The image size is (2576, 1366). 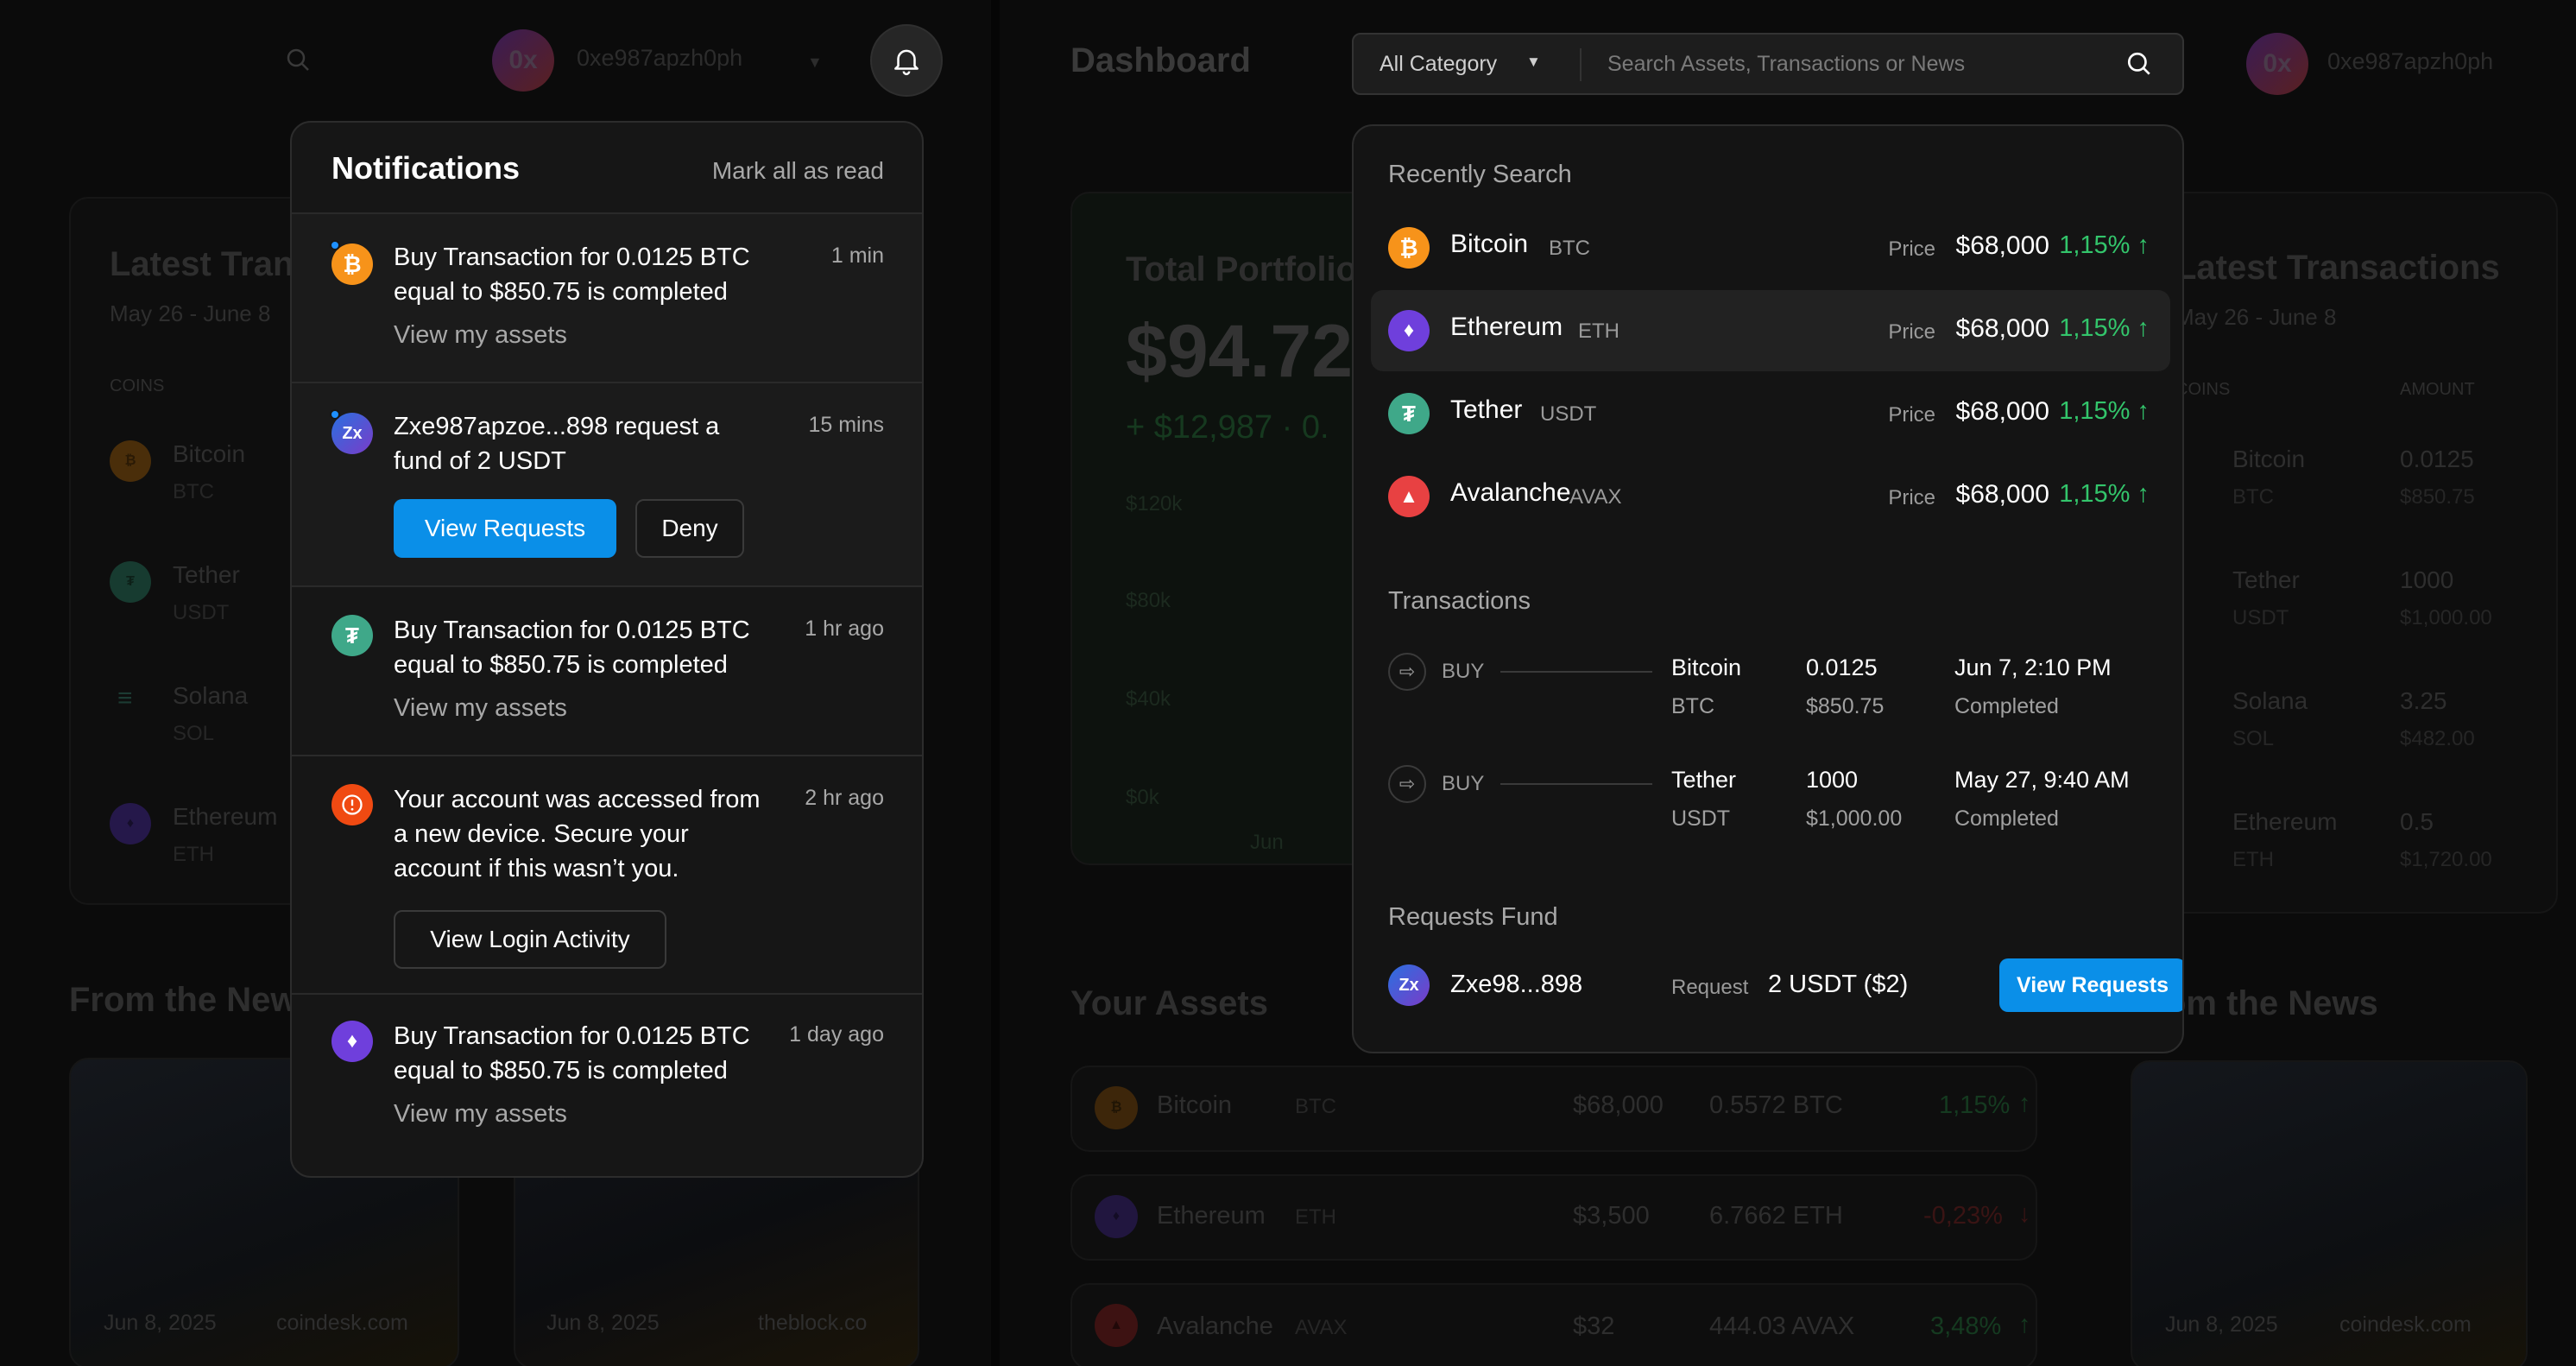 I want to click on asset-symbol: AVAX, so click(x=1321, y=1327).